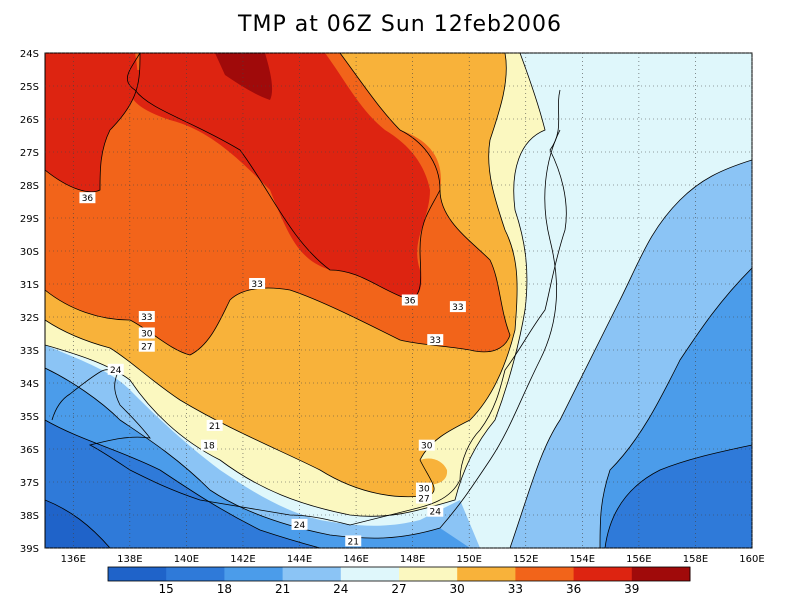 This screenshot has width=800, height=600. What do you see at coordinates (340, 589) in the screenshot?
I see `colorbar-label: 24` at bounding box center [340, 589].